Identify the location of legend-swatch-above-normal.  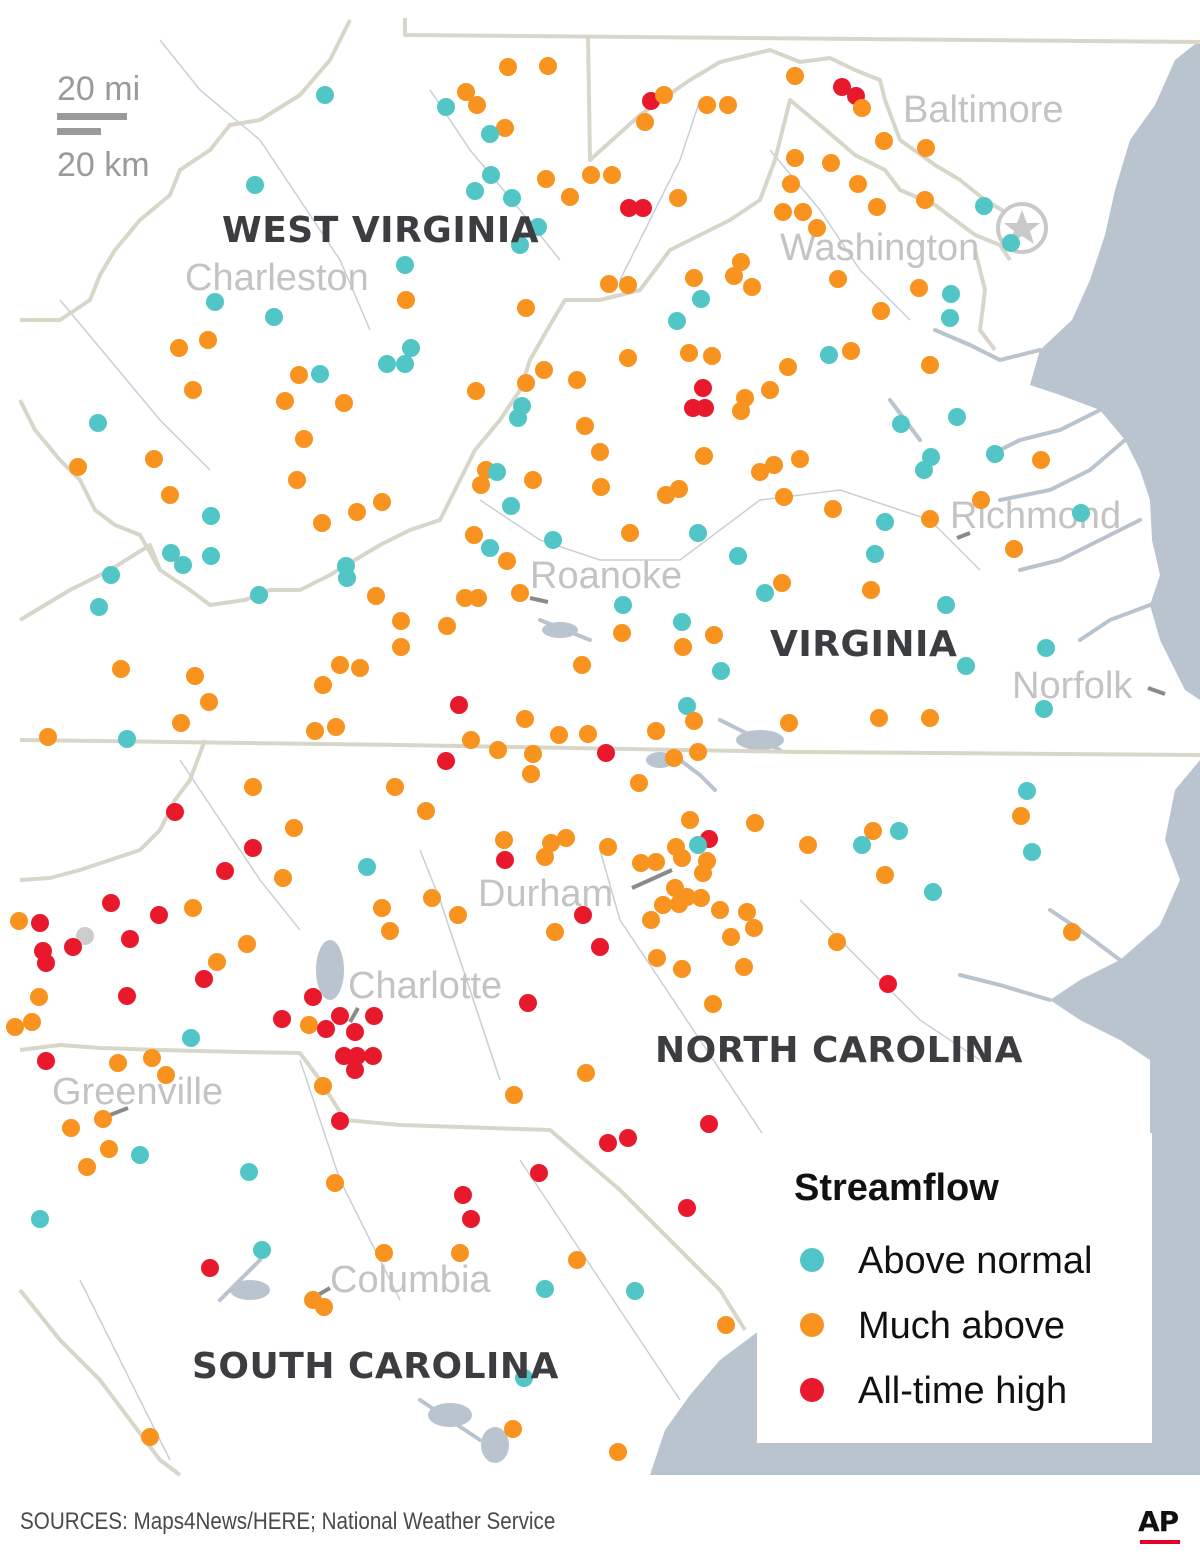
(812, 1260).